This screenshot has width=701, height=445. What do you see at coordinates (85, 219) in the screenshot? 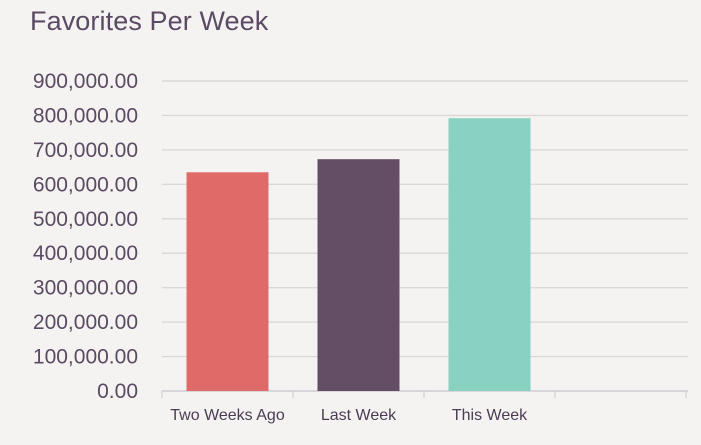
I see `y-tick-label: 500,000.00` at bounding box center [85, 219].